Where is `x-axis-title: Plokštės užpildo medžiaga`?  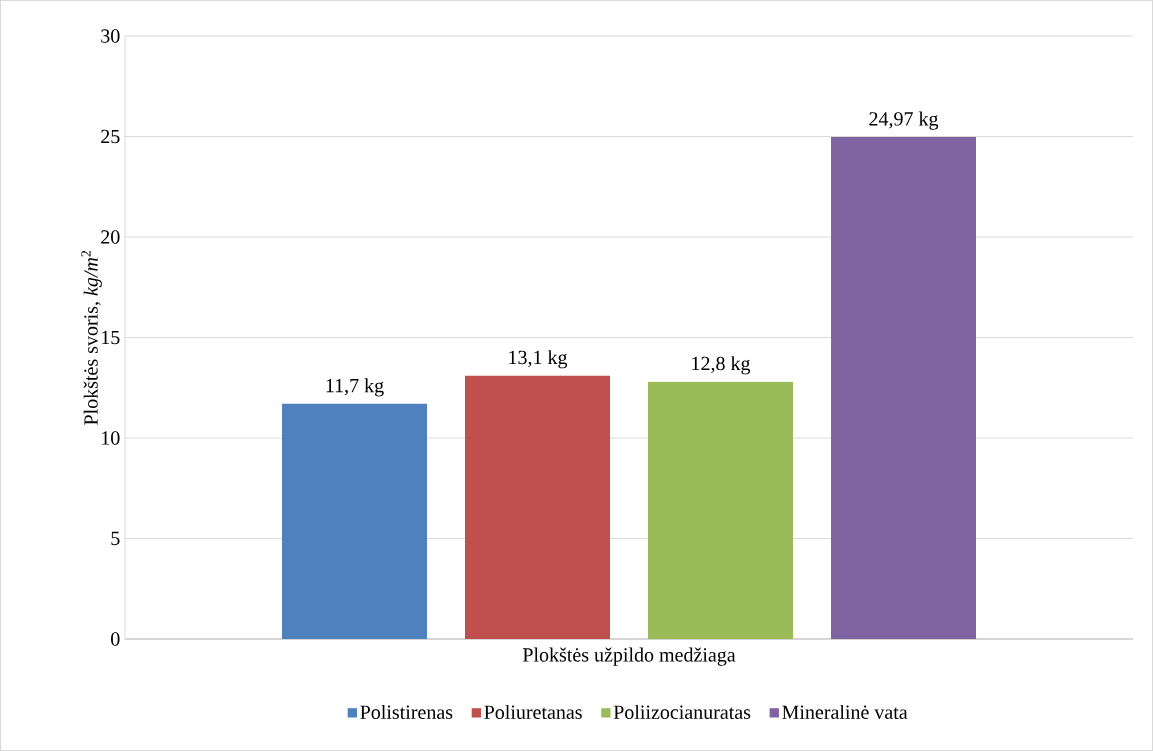 x-axis-title: Plokštės užpildo medžiaga is located at coordinates (629, 656).